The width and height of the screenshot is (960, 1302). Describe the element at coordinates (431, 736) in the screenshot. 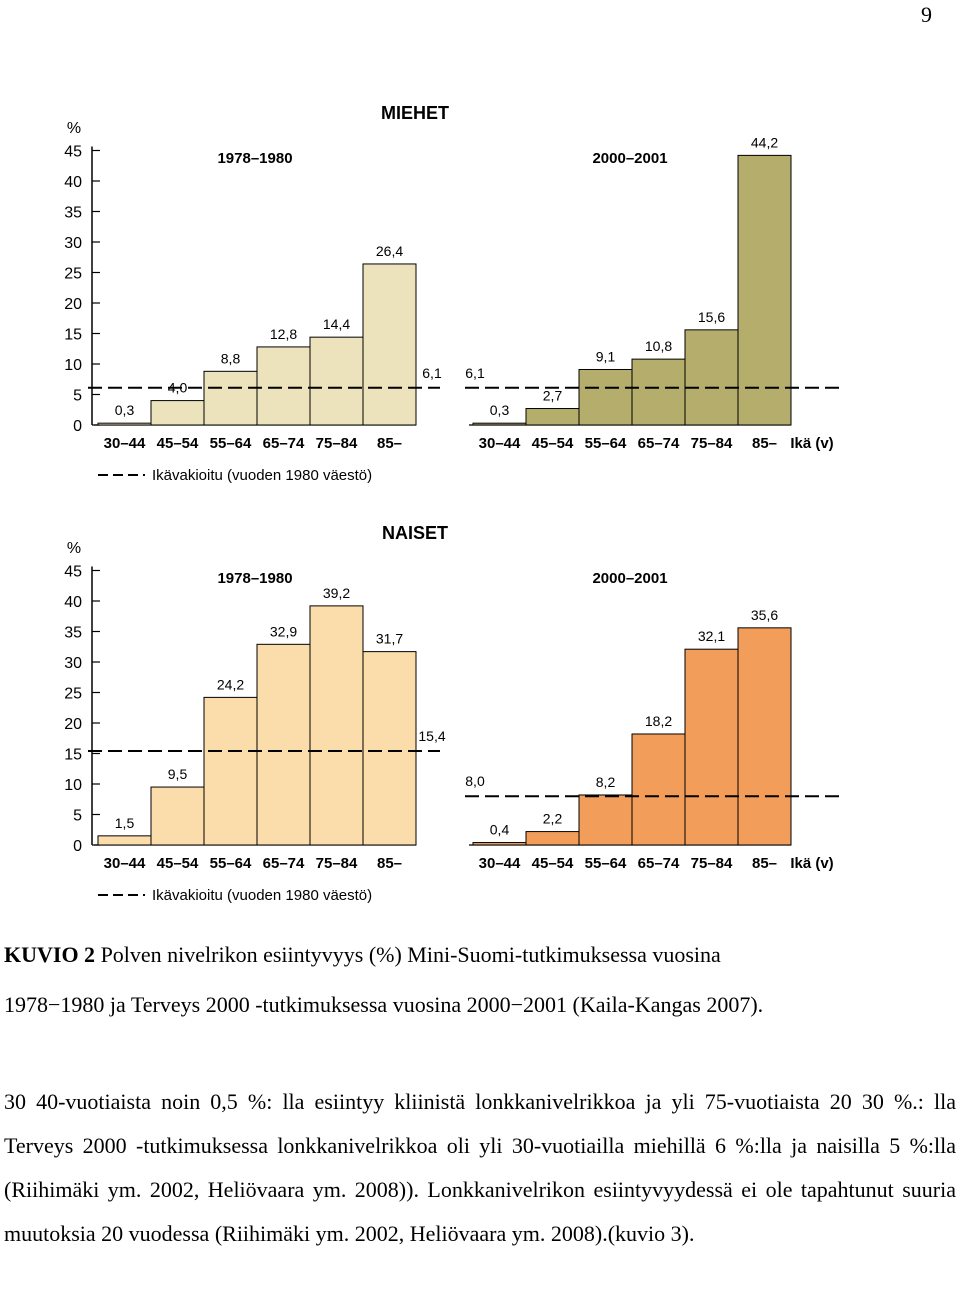

I see `age-adjusted-value-label: 15,4` at that location.